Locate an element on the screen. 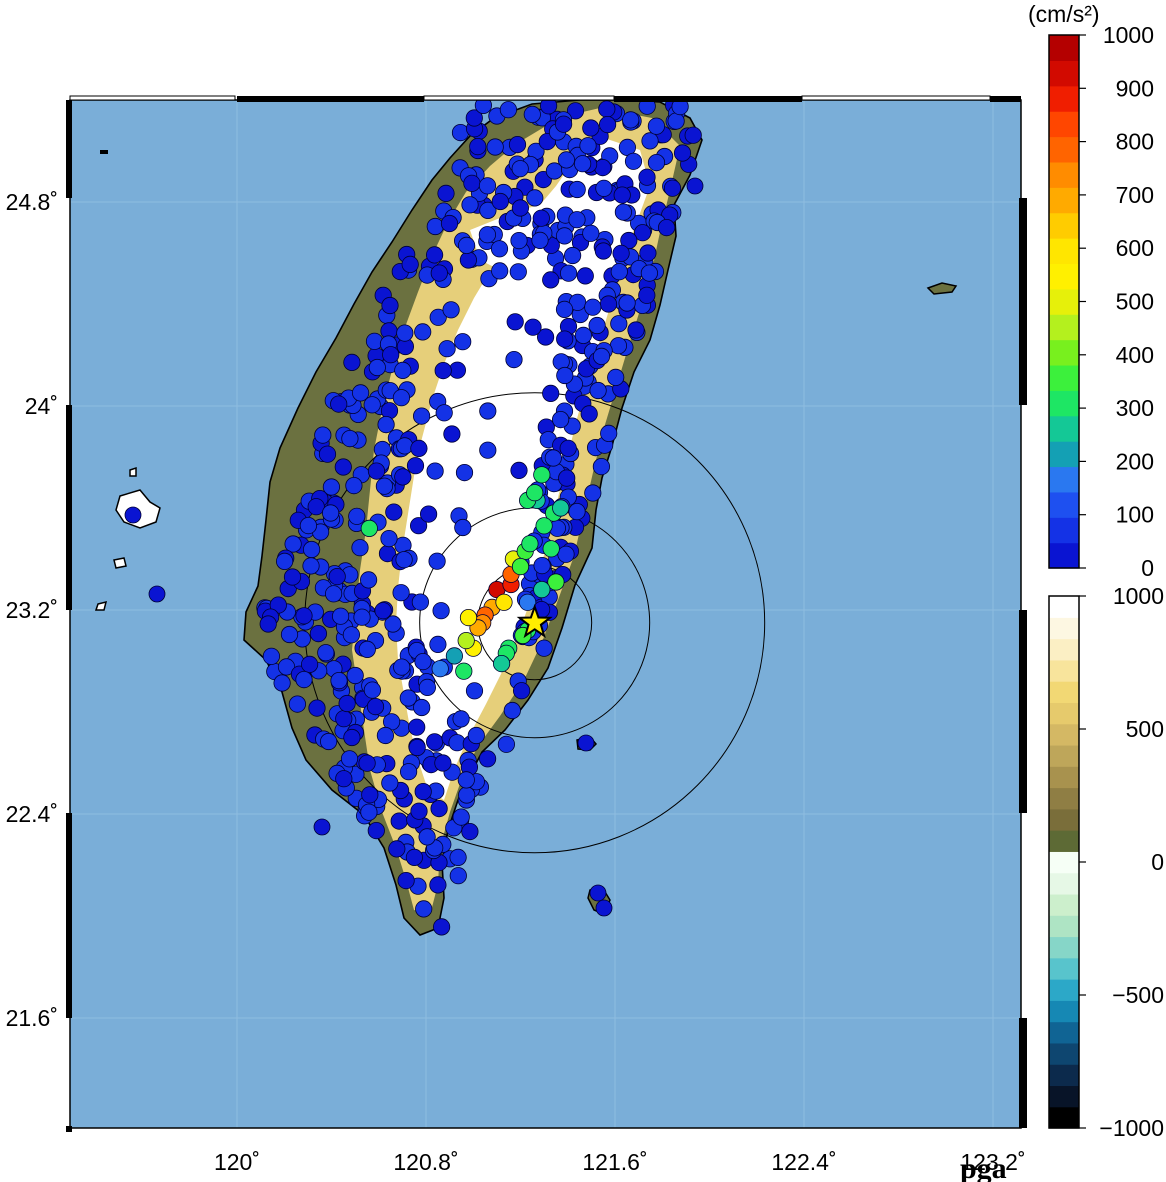 This screenshot has height=1182, width=1166. pga-tick-label: 400 is located at coordinates (1135, 355).